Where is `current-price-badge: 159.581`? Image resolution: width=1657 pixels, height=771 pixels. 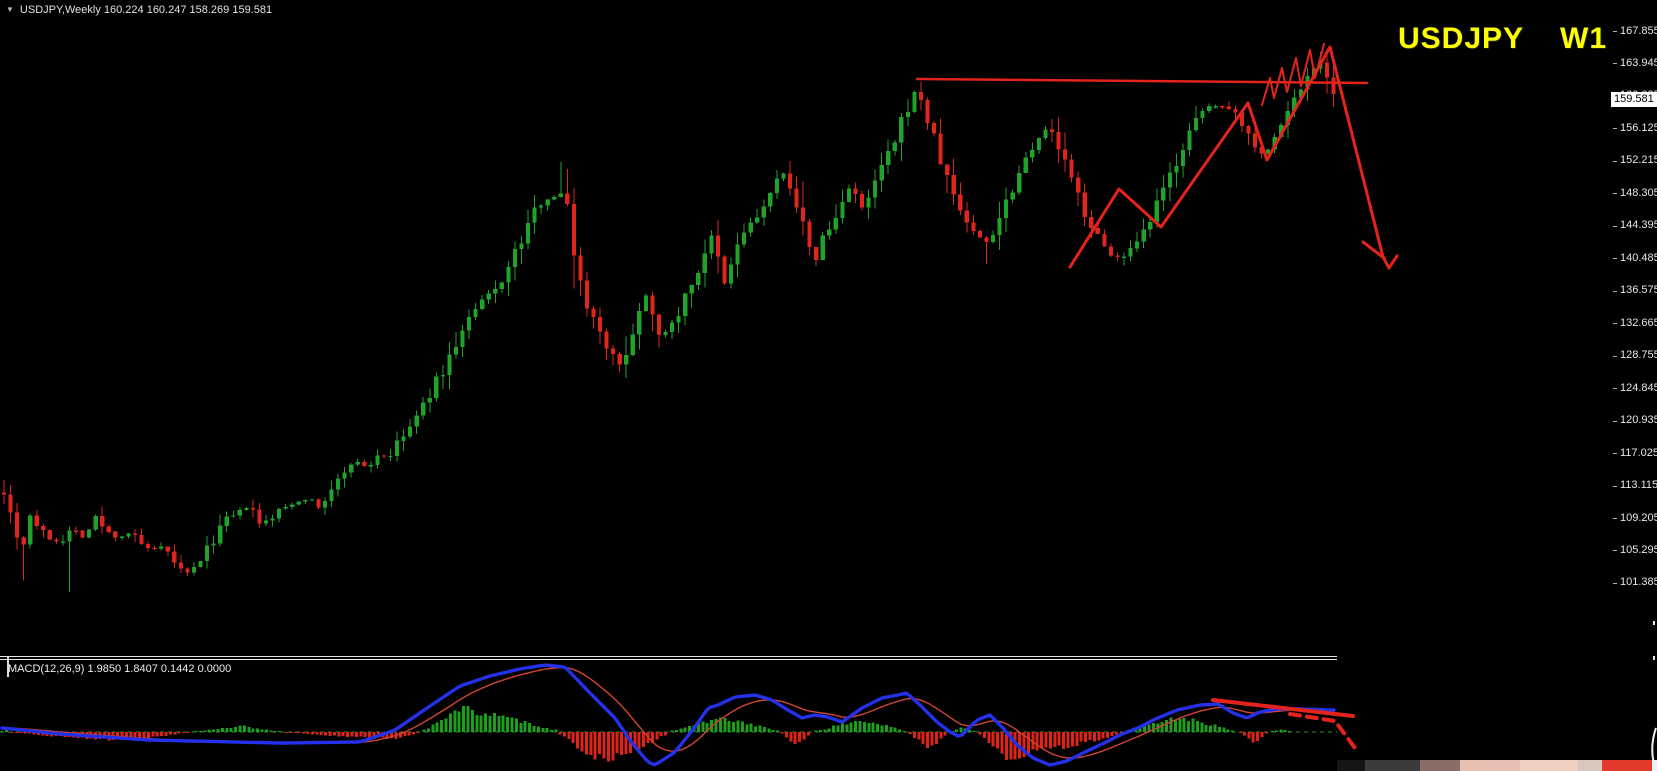 current-price-badge: 159.581 is located at coordinates (1634, 100).